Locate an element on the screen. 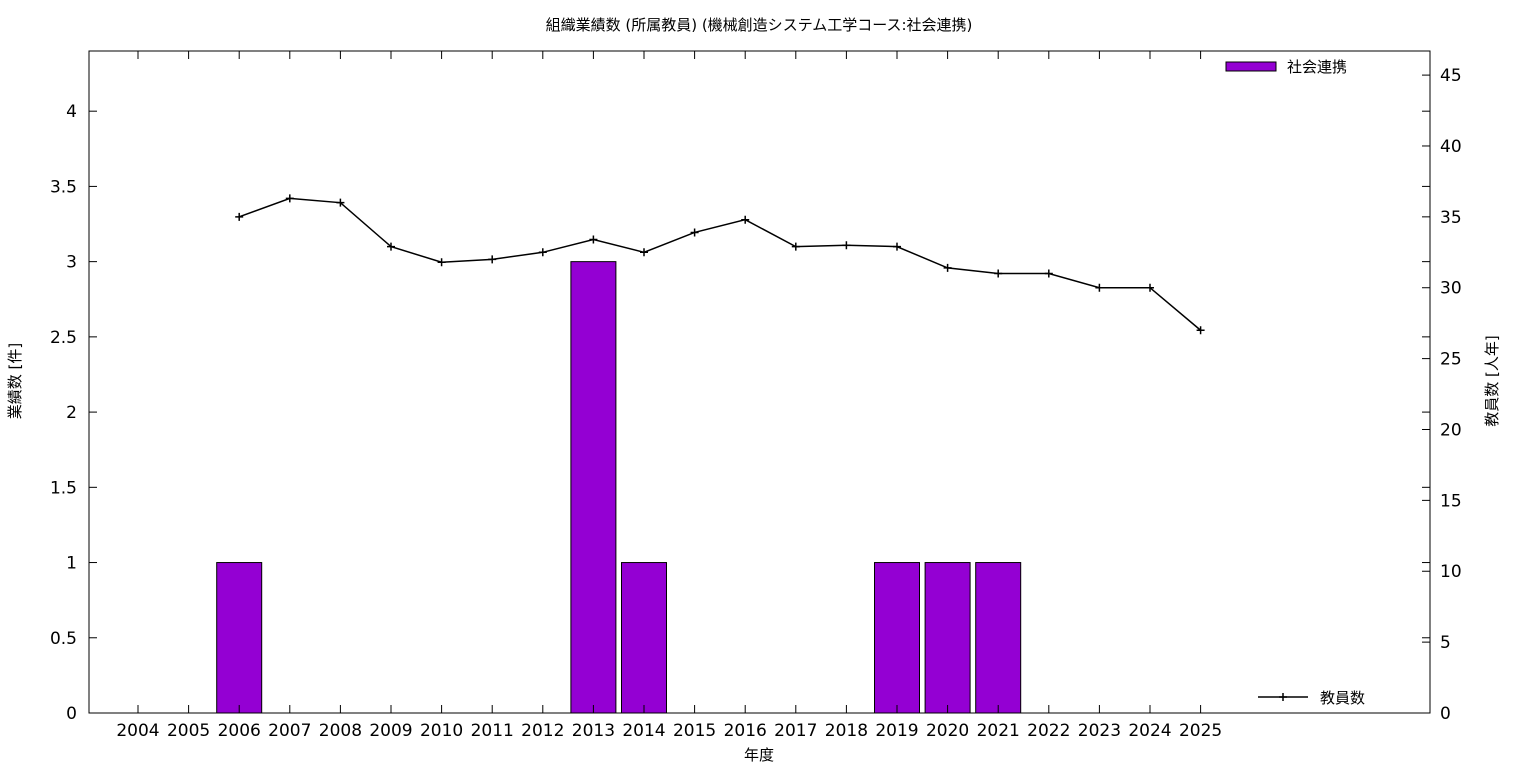 This screenshot has width=1536, height=768. y2-tick-label-8: 40 is located at coordinates (1451, 147).